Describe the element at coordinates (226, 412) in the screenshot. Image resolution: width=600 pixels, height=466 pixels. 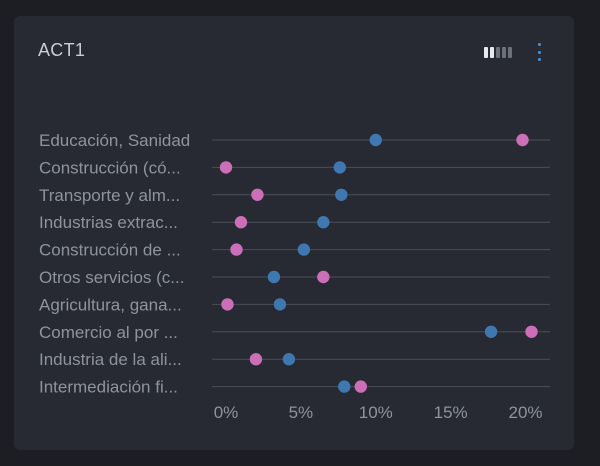
I see `x-tick-label: 0%` at that location.